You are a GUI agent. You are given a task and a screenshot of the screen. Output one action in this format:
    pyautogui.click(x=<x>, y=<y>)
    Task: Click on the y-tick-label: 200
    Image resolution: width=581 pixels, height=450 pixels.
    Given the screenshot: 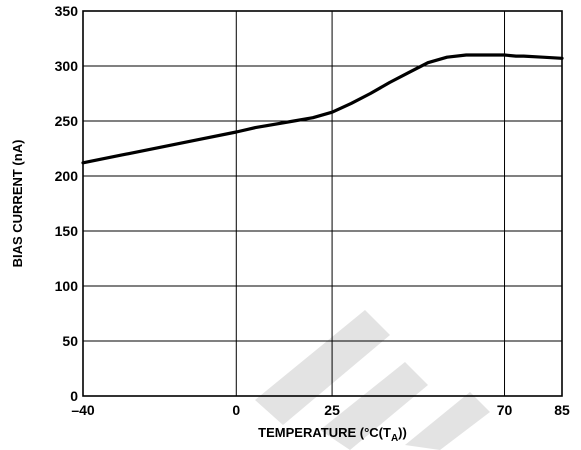 What is the action you would take?
    pyautogui.click(x=67, y=176)
    